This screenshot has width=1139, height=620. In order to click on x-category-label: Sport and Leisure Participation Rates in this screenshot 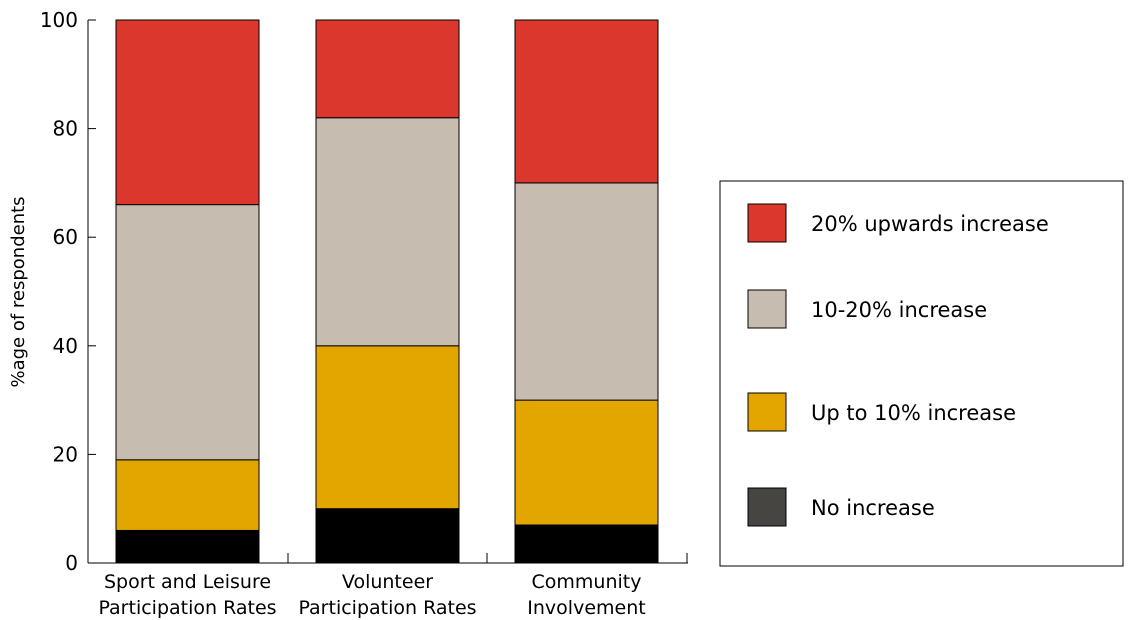, I will do `click(187, 595)`.